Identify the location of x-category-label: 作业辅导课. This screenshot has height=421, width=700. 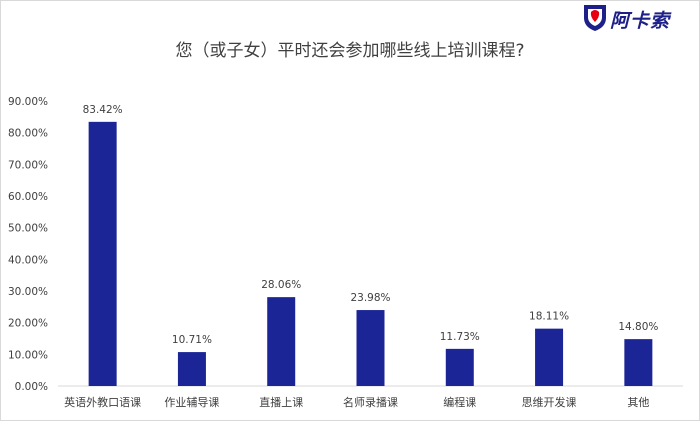
(191, 402).